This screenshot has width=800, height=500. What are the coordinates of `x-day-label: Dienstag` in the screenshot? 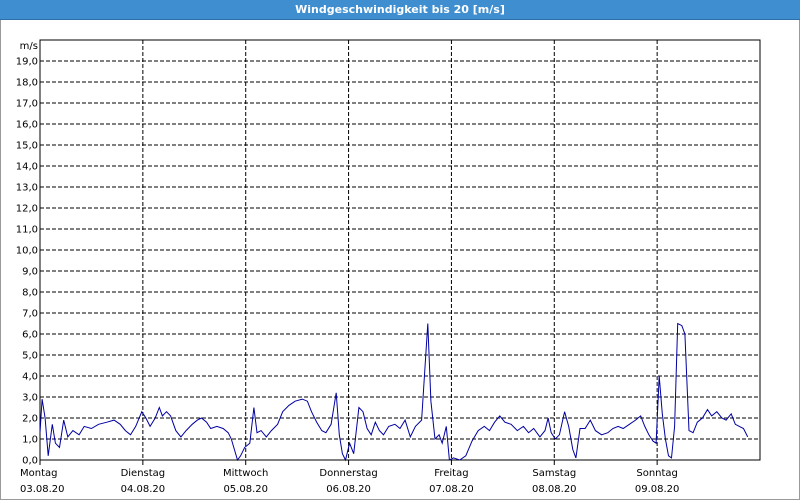 It's located at (143, 473).